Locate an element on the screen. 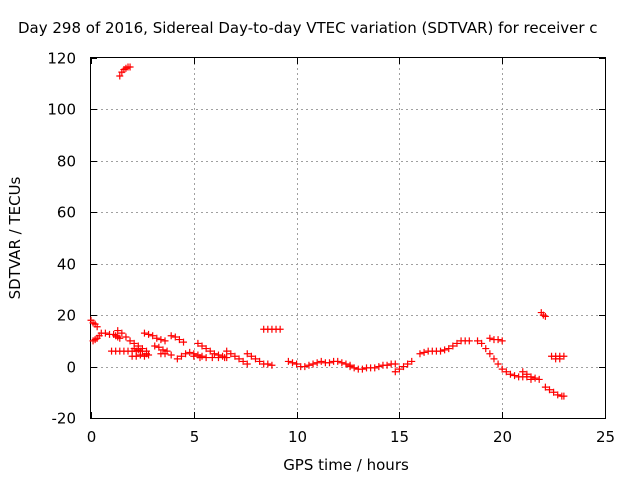 The image size is (640, 480). x-tick-label: 0 is located at coordinates (92, 437).